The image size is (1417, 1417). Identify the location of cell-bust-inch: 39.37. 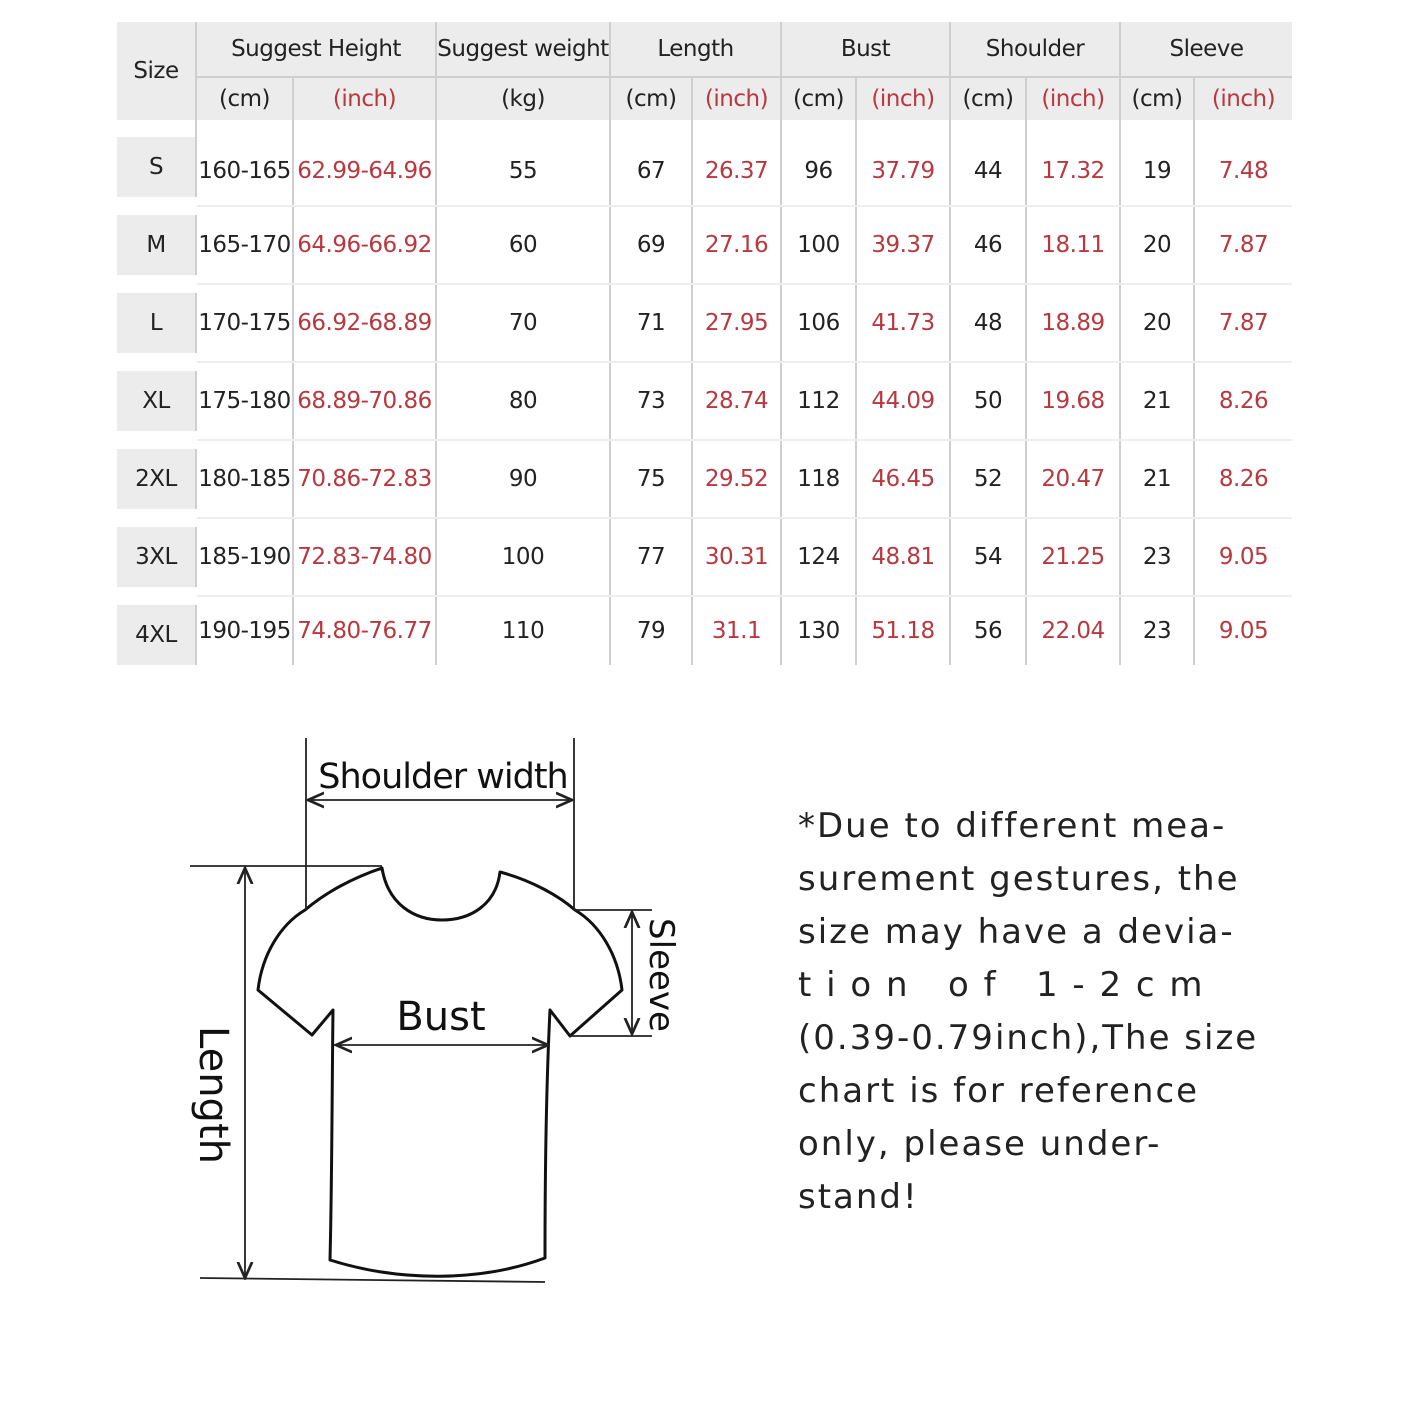
(902, 245).